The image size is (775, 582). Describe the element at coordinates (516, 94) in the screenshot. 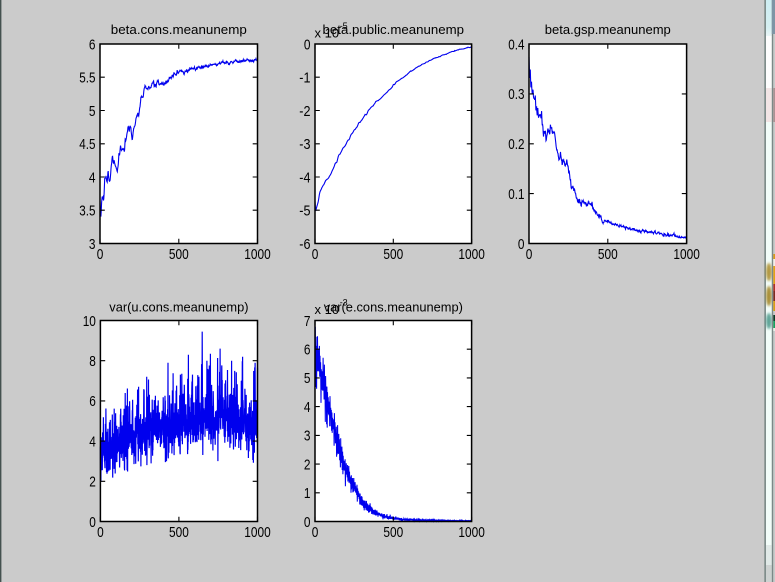

I see `svg-text: 0.3` at that location.